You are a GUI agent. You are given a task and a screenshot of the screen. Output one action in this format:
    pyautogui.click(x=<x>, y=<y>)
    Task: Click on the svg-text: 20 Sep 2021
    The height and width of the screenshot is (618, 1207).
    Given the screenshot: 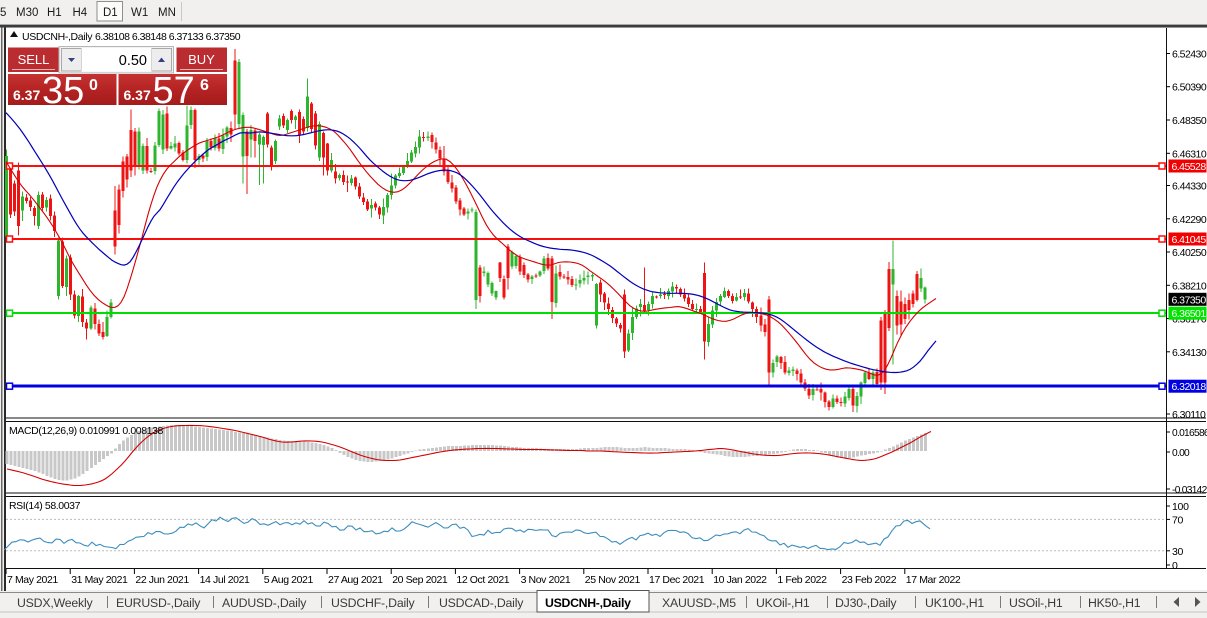 What is the action you would take?
    pyautogui.click(x=420, y=580)
    